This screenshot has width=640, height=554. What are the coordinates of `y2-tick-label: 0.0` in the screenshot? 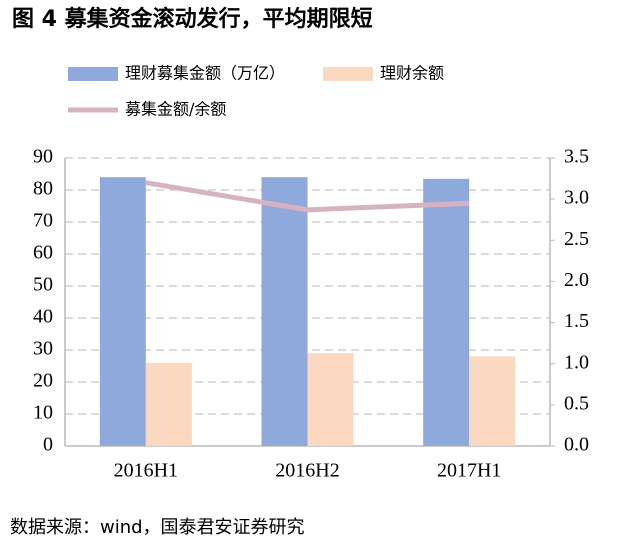 It's located at (576, 445).